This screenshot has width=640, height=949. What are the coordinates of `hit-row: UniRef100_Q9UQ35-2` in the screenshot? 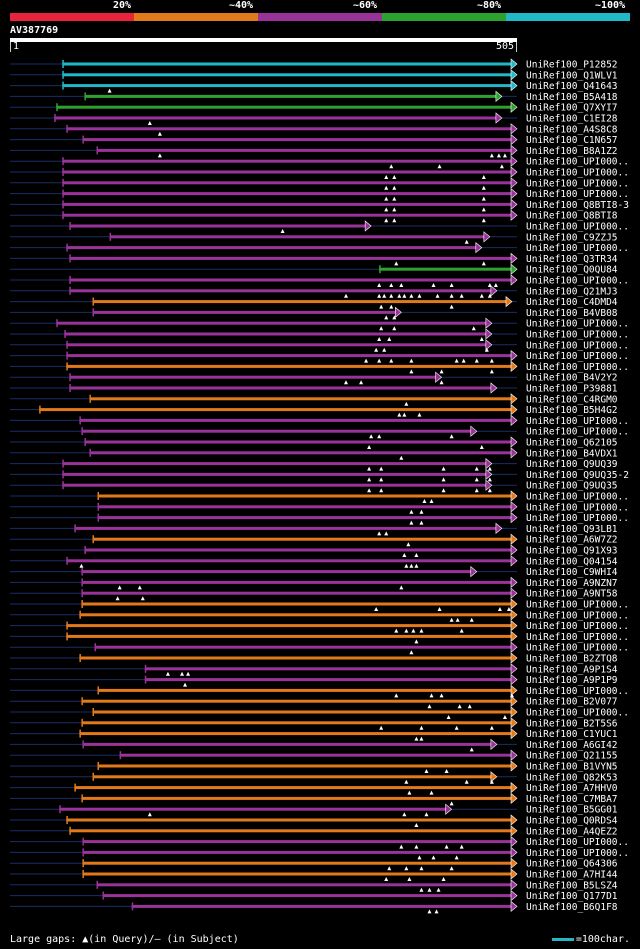 It's located at (319, 475).